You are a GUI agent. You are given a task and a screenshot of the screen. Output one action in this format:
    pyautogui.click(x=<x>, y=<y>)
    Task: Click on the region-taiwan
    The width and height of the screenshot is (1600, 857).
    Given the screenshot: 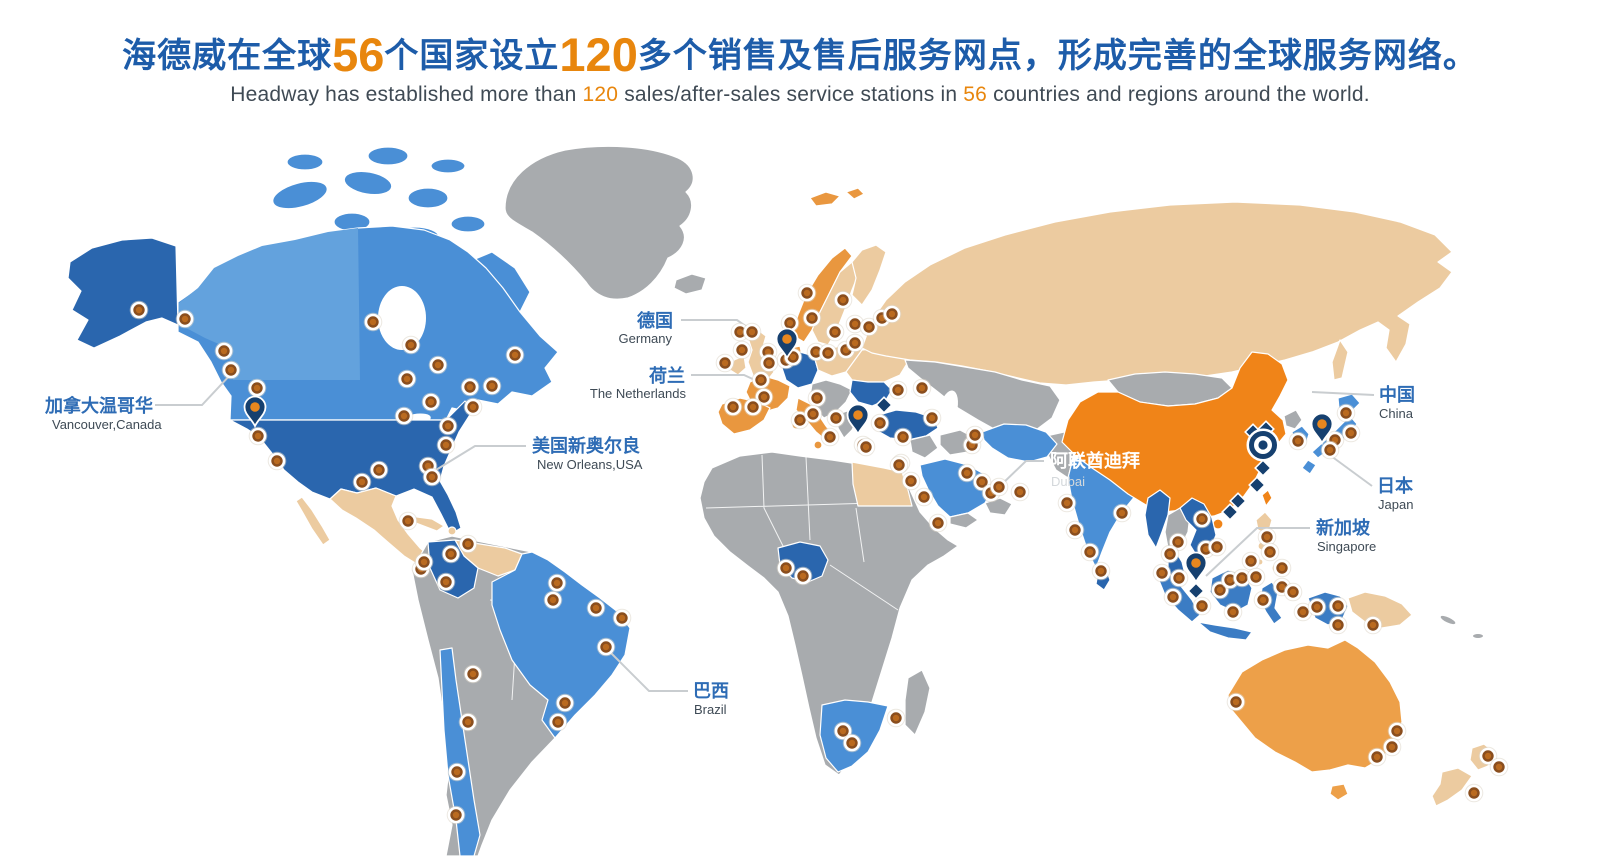 What is the action you would take?
    pyautogui.click(x=1267, y=498)
    